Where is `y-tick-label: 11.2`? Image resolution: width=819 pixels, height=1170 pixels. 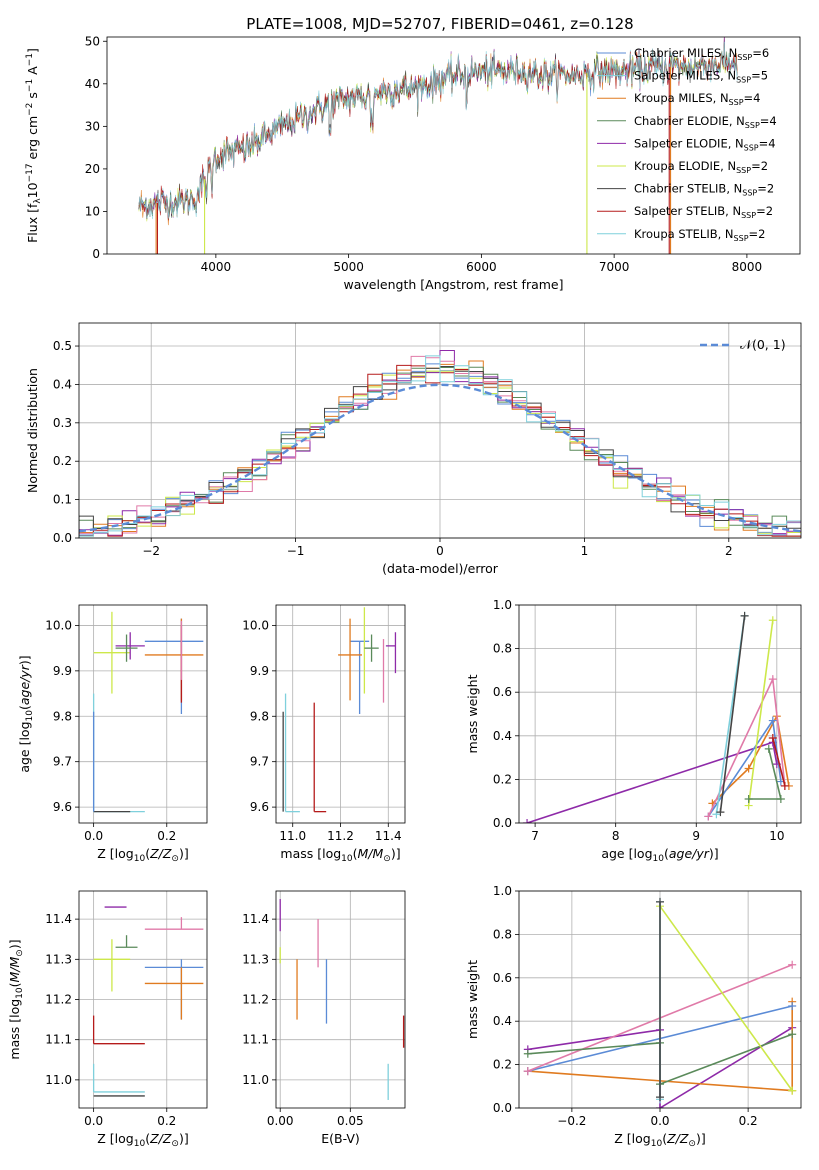 y-tick-label: 11.2 is located at coordinates (255, 1000).